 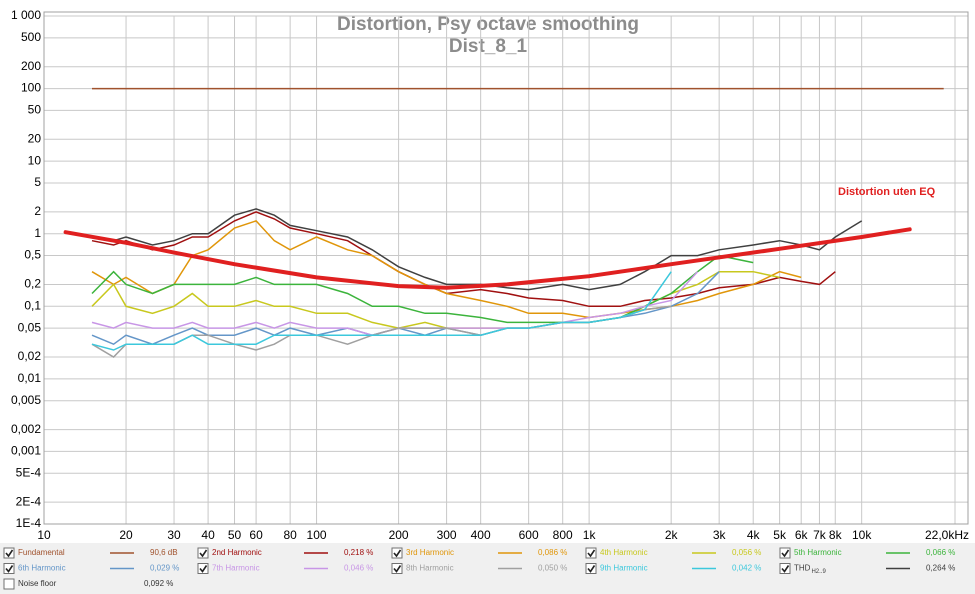 I want to click on legend-item: 6th Harmonic 0,029 %, so click(x=91, y=568).